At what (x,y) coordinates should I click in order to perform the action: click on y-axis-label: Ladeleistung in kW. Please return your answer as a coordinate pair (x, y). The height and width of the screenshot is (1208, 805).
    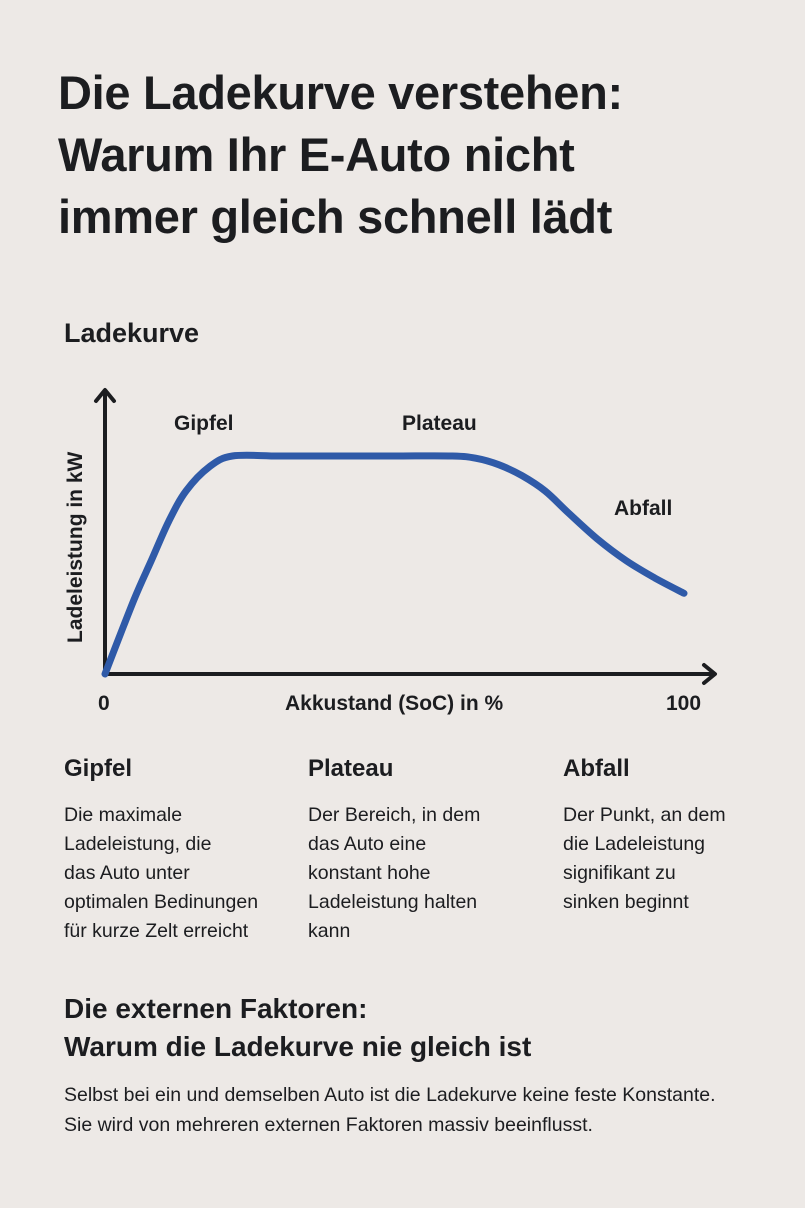
    Looking at the image, I should click on (75, 547).